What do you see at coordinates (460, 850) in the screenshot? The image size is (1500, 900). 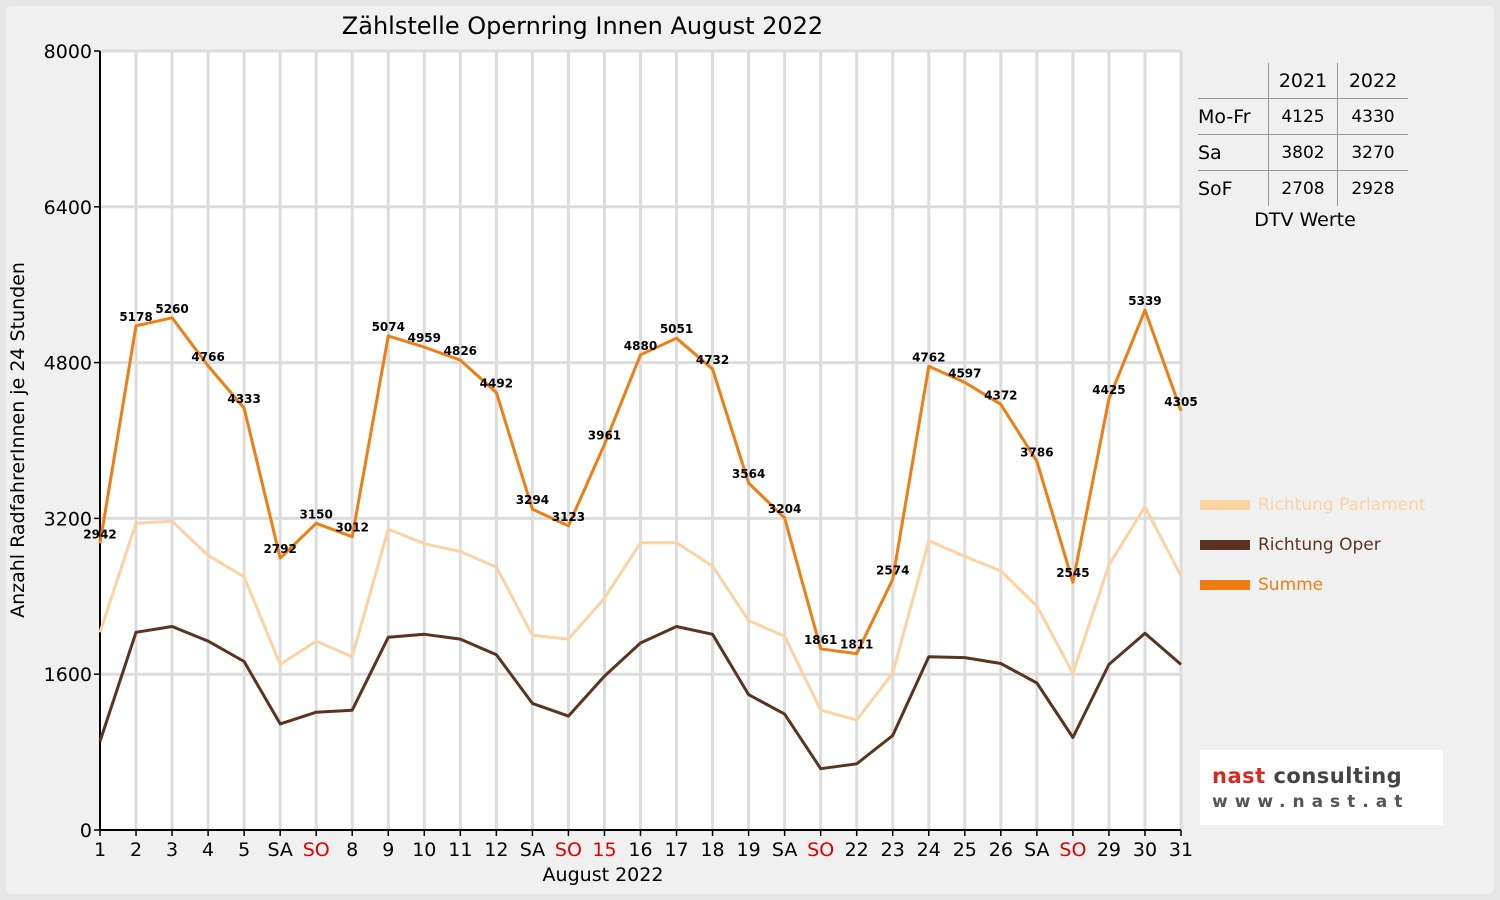 I see `x-tick-label: 11` at bounding box center [460, 850].